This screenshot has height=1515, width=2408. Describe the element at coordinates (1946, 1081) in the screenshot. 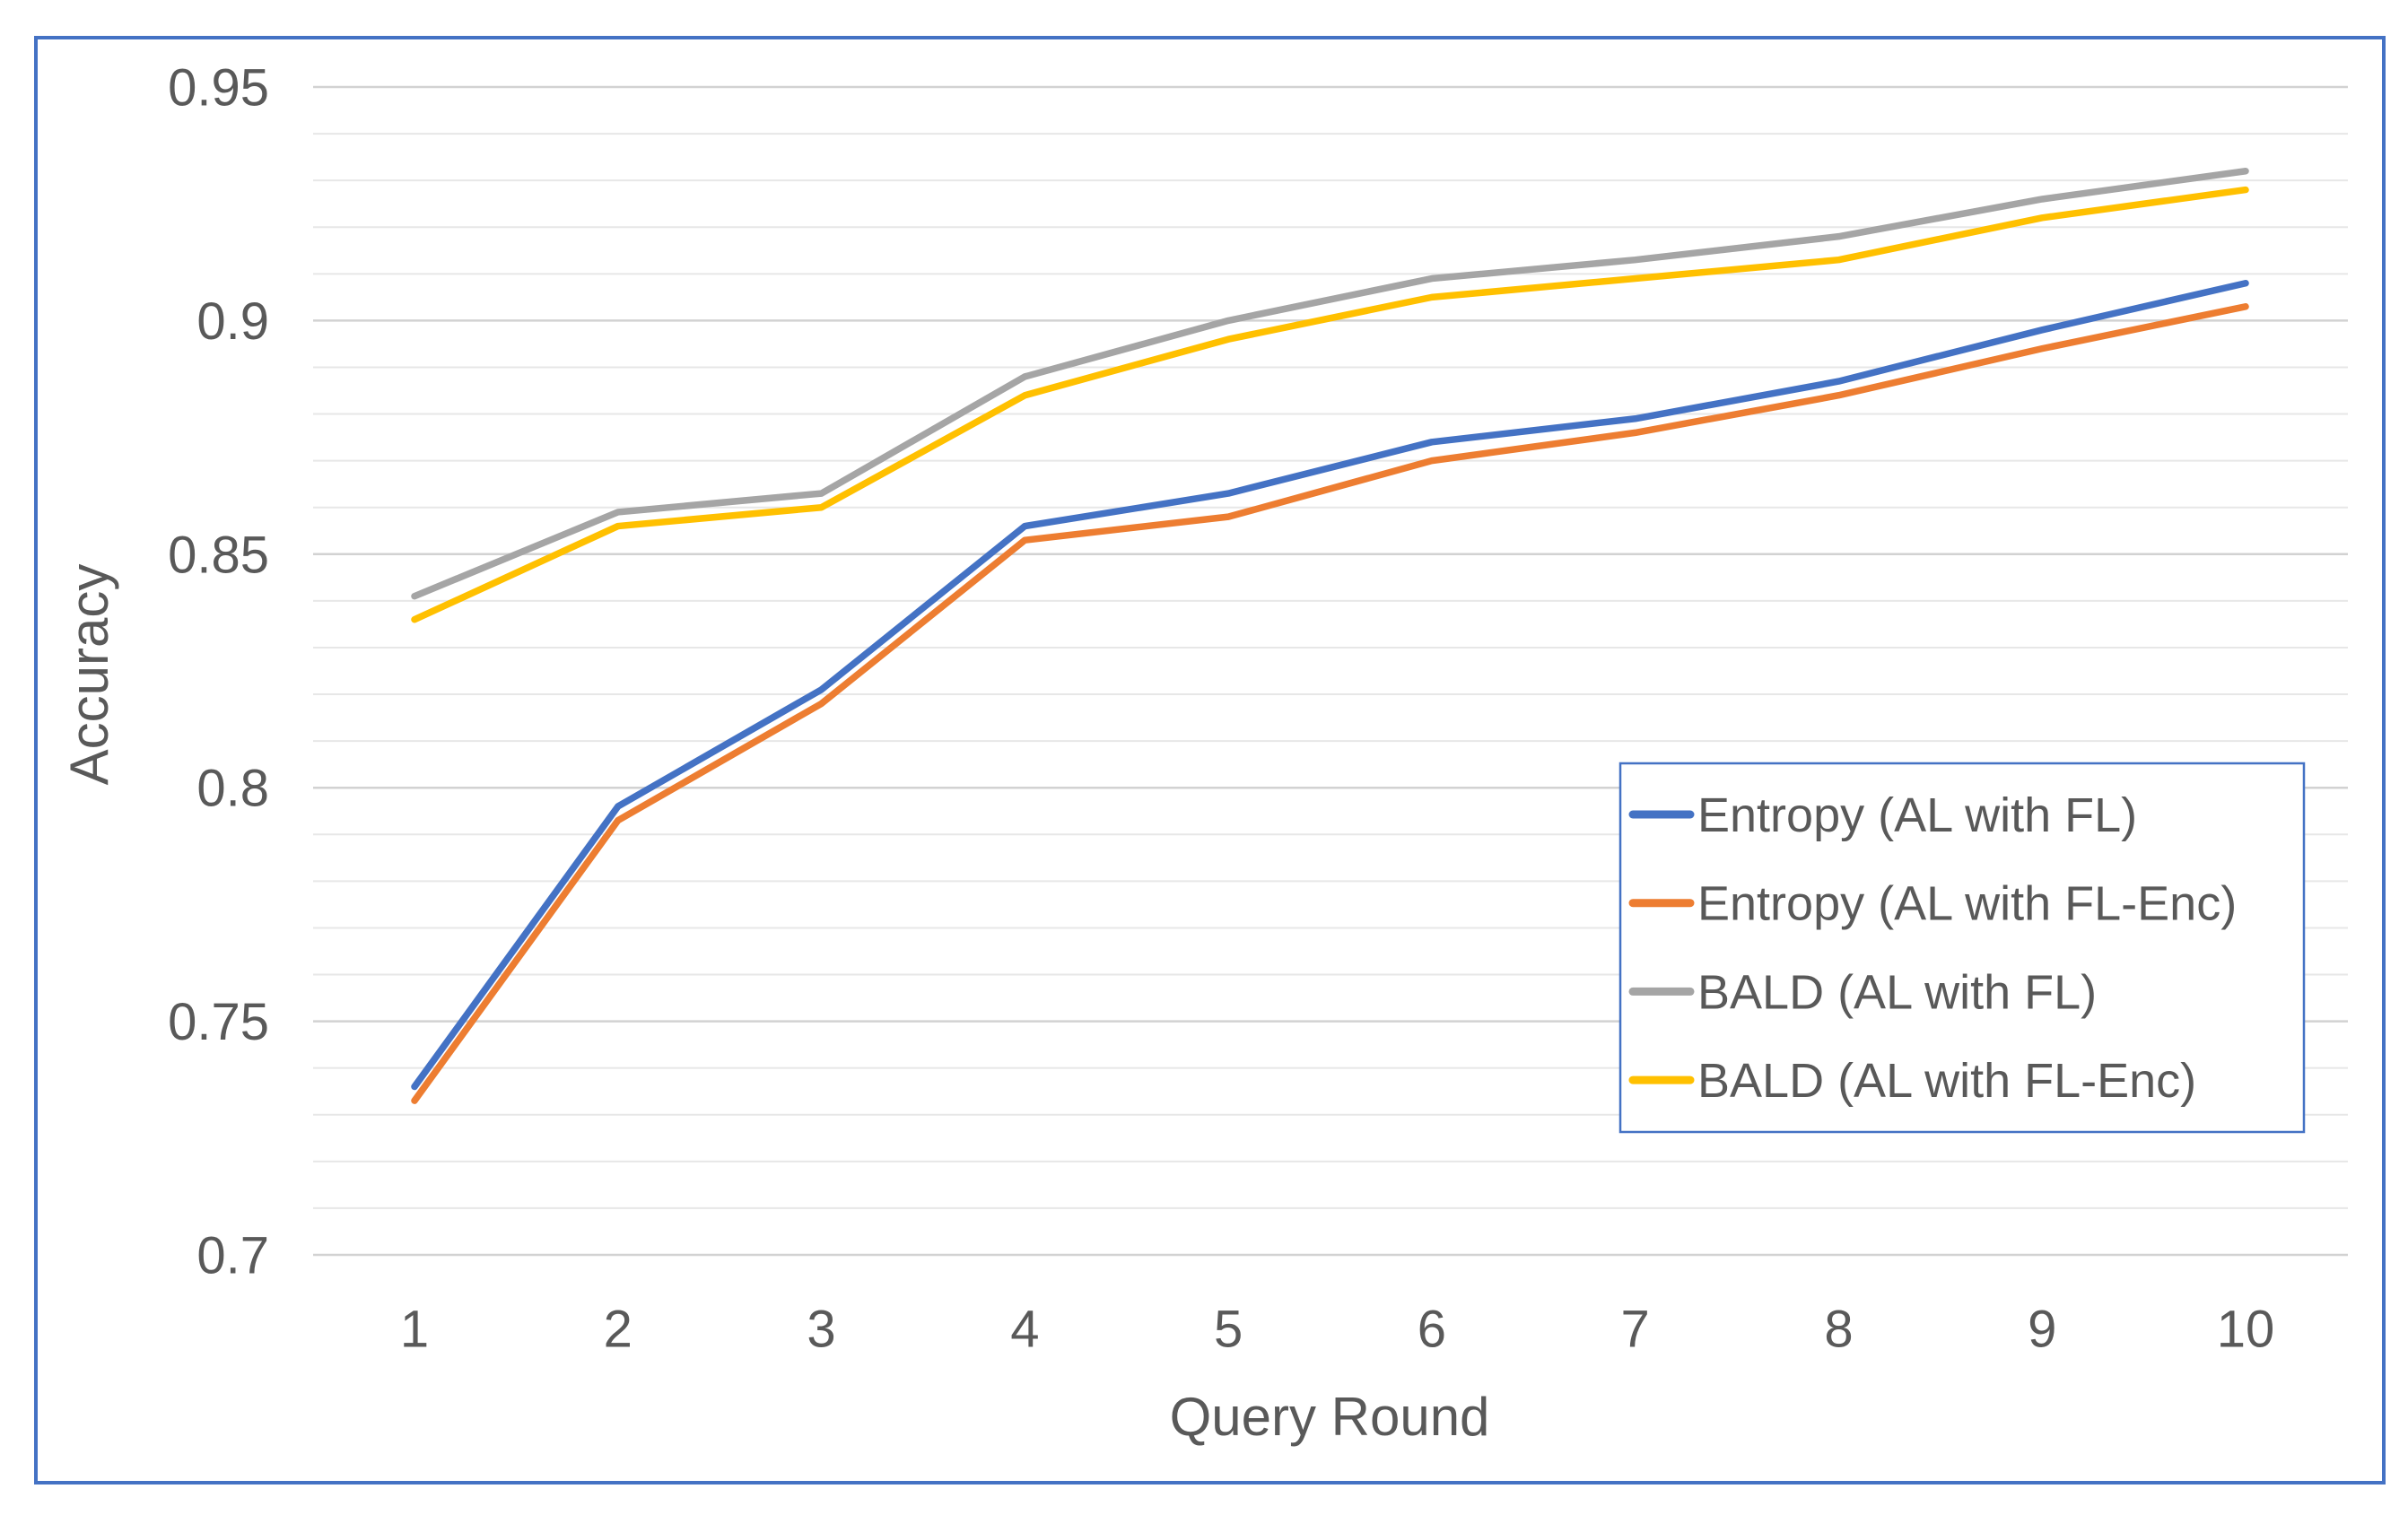

I see `legend-item-label: BALD (AL with FL-Enc)` at that location.